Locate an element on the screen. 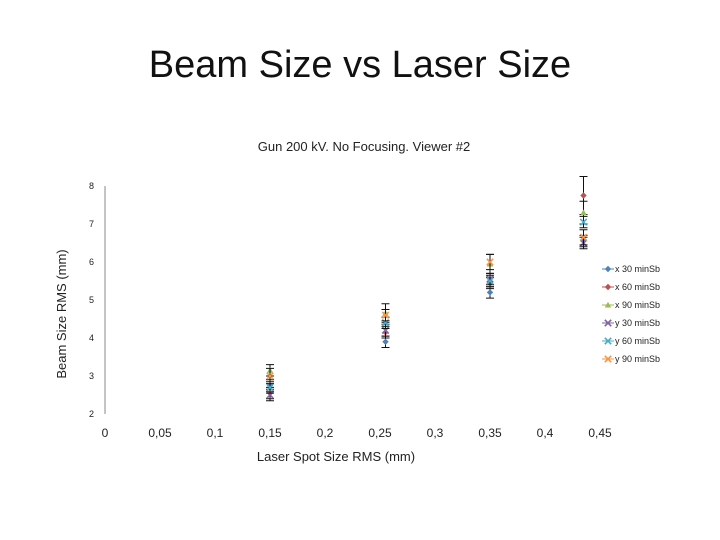 The width and height of the screenshot is (720, 540). x-tick-label: 0 is located at coordinates (105, 433).